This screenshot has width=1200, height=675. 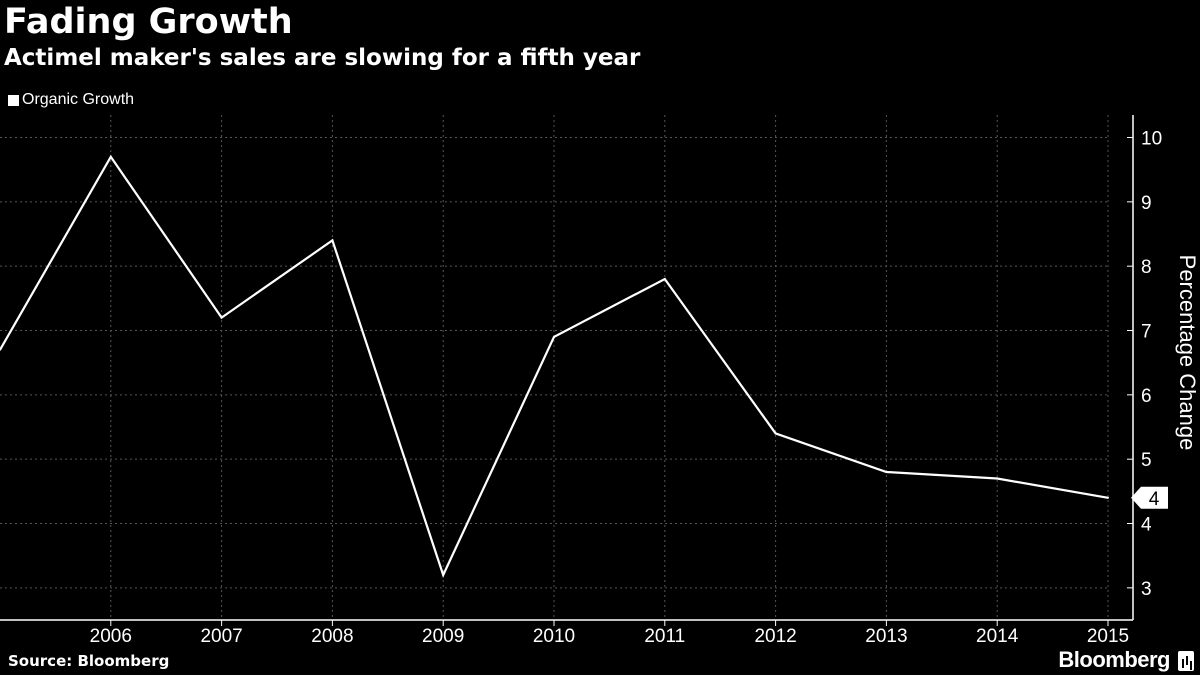 What do you see at coordinates (332, 636) in the screenshot?
I see `x-tick-label: 2008` at bounding box center [332, 636].